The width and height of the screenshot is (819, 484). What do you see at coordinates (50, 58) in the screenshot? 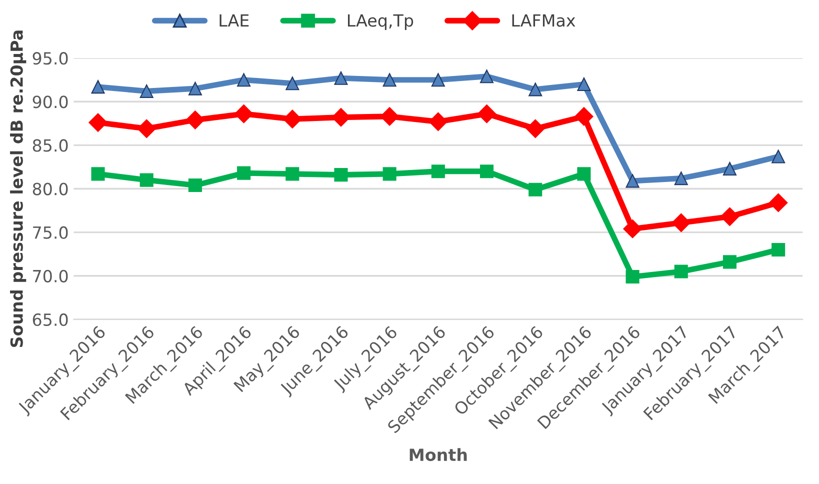
I see `y-tick-label: 95.0` at bounding box center [50, 58].